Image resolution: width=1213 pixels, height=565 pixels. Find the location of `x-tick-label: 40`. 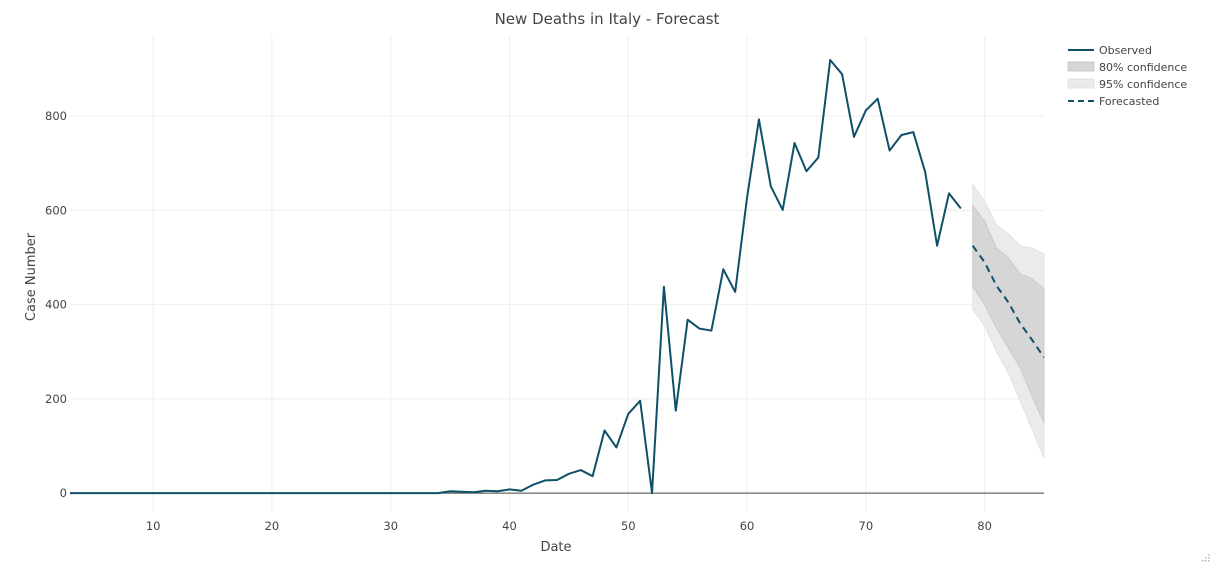

x-tick-label: 40 is located at coordinates (509, 526).